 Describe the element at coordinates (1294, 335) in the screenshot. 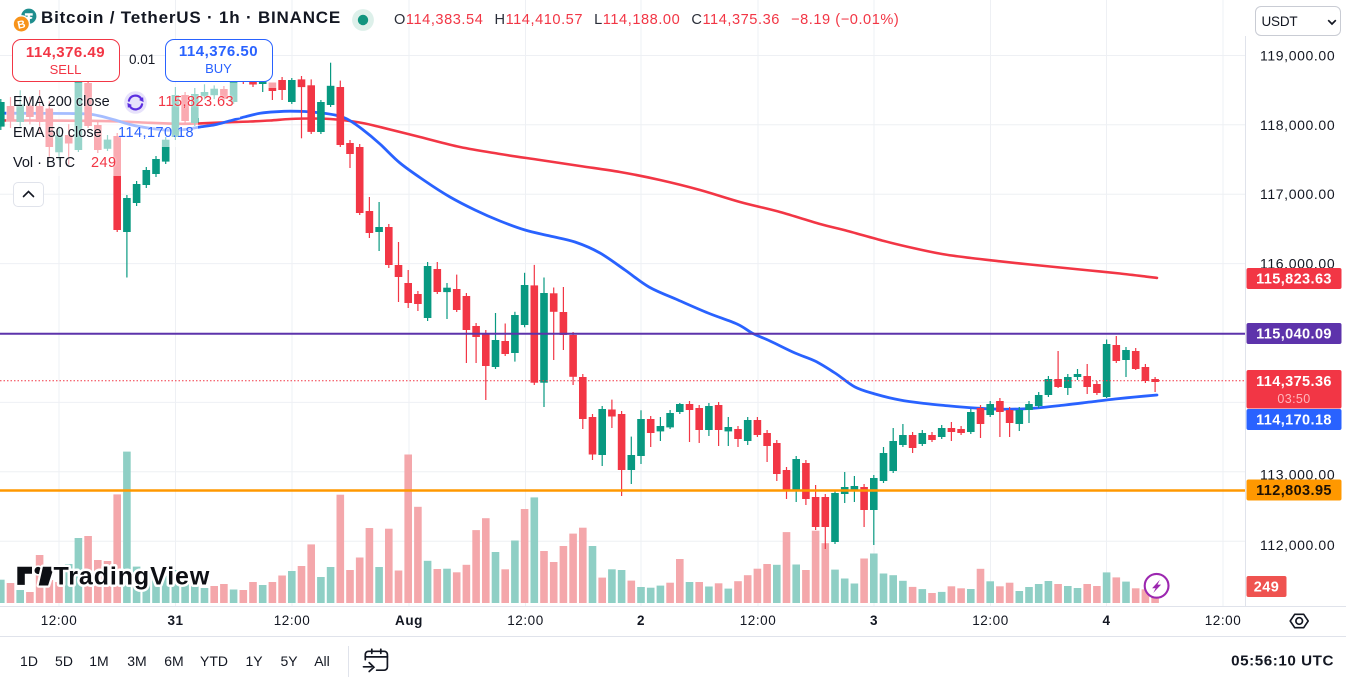

I see `svg-text: 115,040.09` at that location.